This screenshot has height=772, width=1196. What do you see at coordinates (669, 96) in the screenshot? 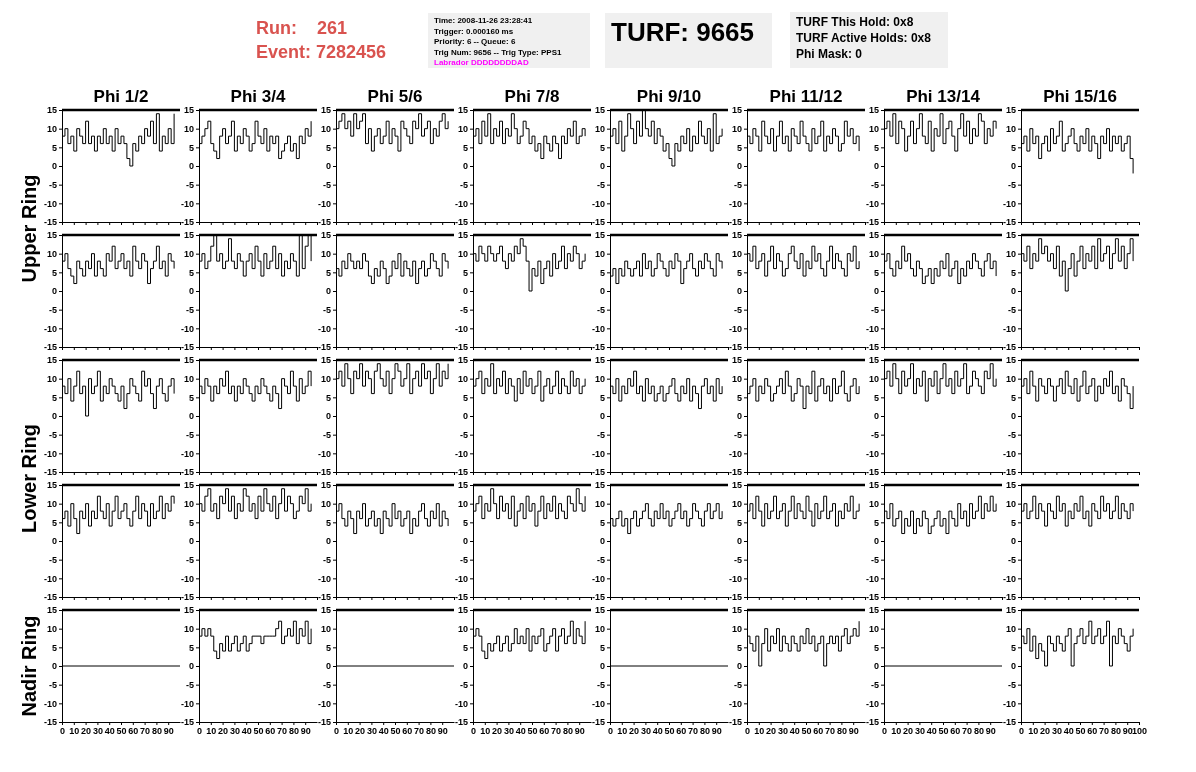
I see `chart-title: Phi 9/10` at bounding box center [669, 96].